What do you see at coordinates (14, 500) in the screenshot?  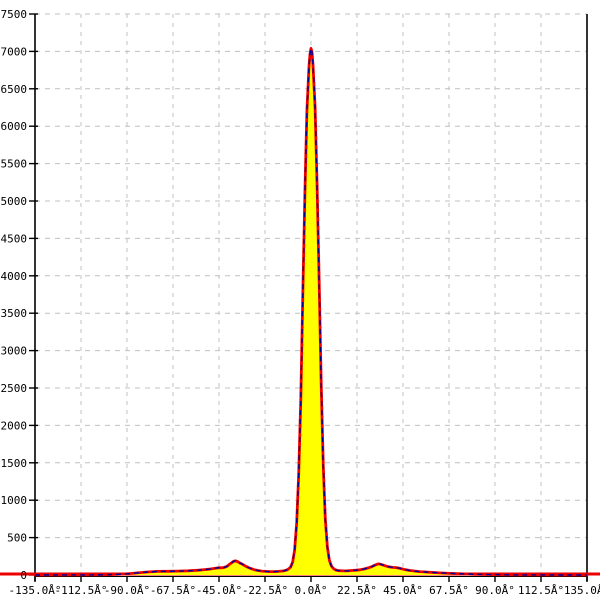 I see `y-axis-label: 1000` at bounding box center [14, 500].